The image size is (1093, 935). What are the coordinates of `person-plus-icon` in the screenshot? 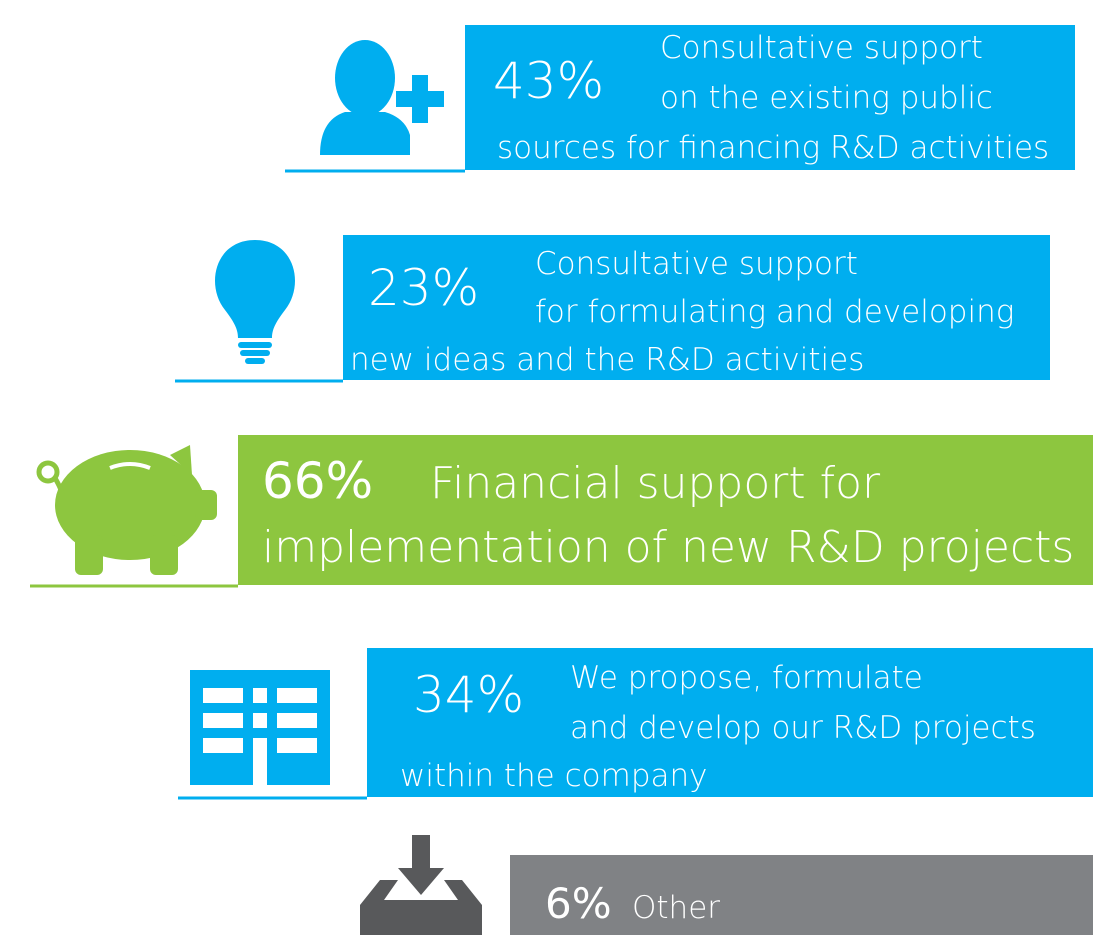 It's located at (382, 97).